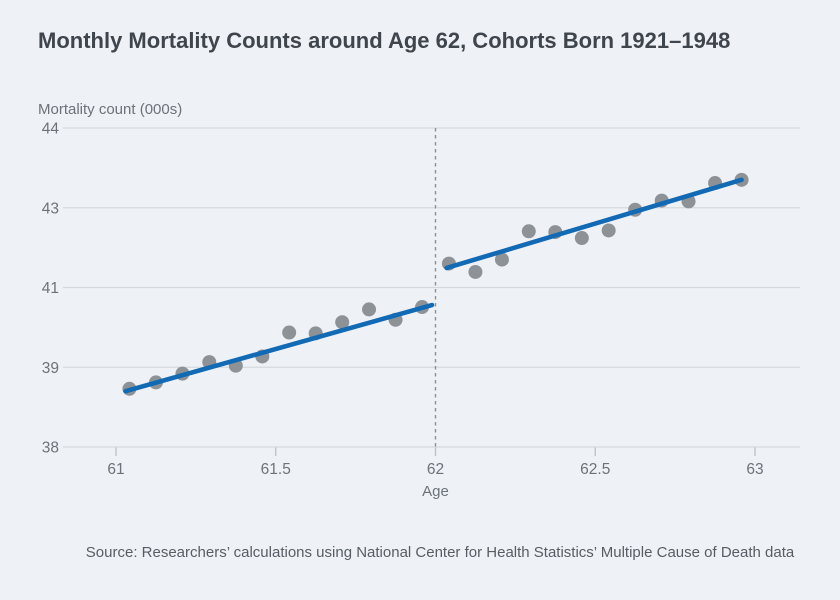  Describe the element at coordinates (435, 491) in the screenshot. I see `x-axis-title: Age` at that location.